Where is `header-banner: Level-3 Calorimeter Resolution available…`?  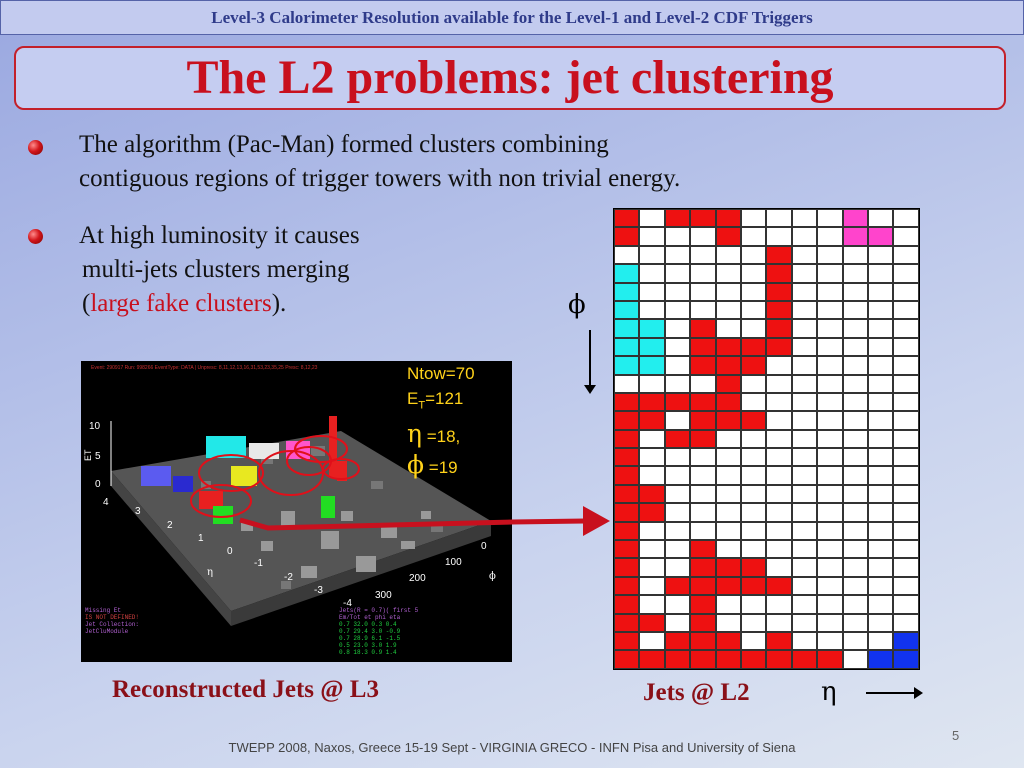 header-banner: Level-3 Calorimeter Resolution available… is located at coordinates (512, 17).